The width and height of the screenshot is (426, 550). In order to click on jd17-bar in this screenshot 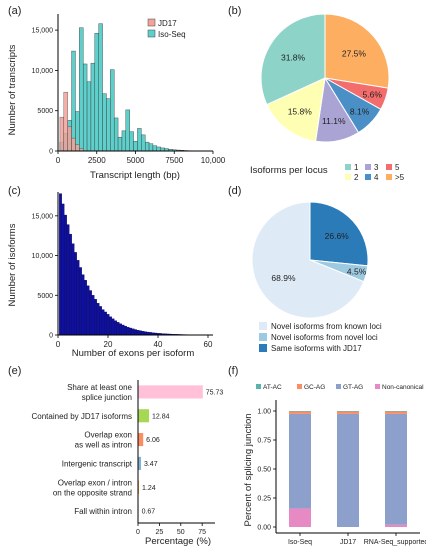, I will do `click(62, 134)`.